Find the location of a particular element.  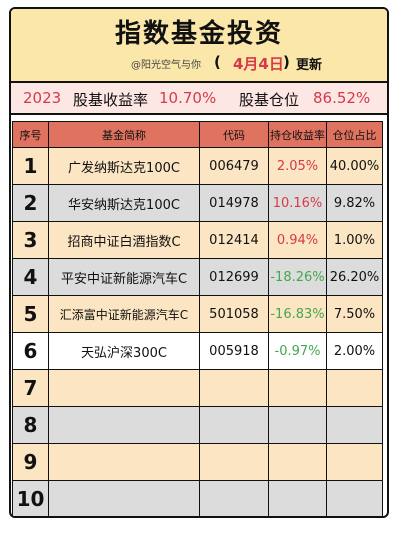

table-row: 4 平安中证新能源汽车C 012699 -18.26% 26.20% is located at coordinates (197, 277).